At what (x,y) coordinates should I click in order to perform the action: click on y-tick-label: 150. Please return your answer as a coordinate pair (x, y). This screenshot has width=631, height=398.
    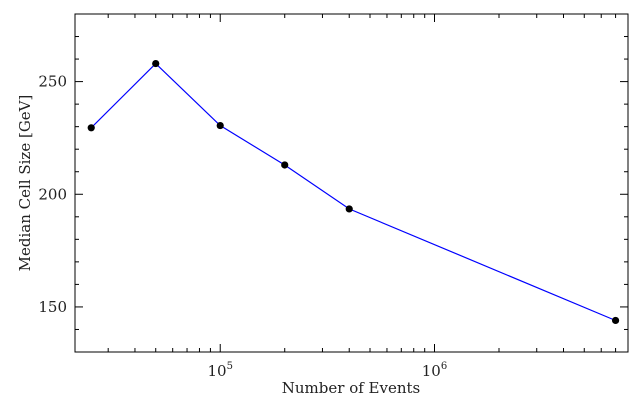
    Looking at the image, I should click on (52, 307).